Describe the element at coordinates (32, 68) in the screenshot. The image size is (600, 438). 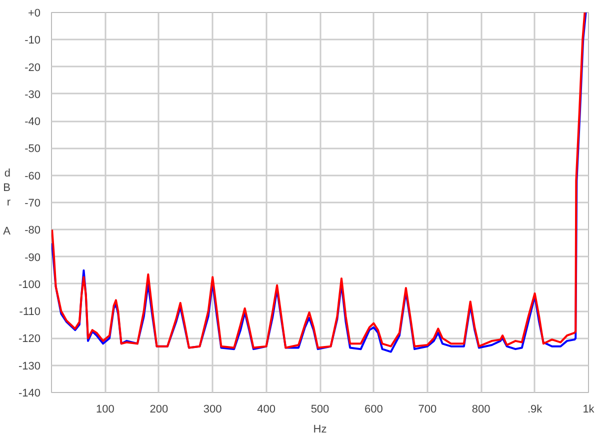
I see `y-tick-label: -20` at that location.